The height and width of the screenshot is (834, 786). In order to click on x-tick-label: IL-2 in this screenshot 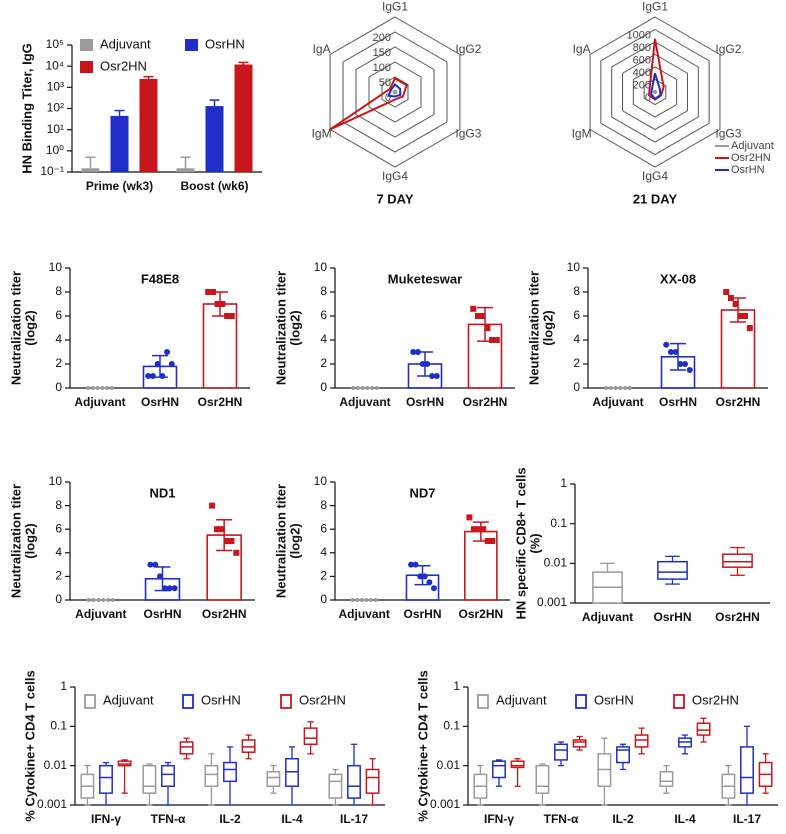, I will do `click(623, 819)`.